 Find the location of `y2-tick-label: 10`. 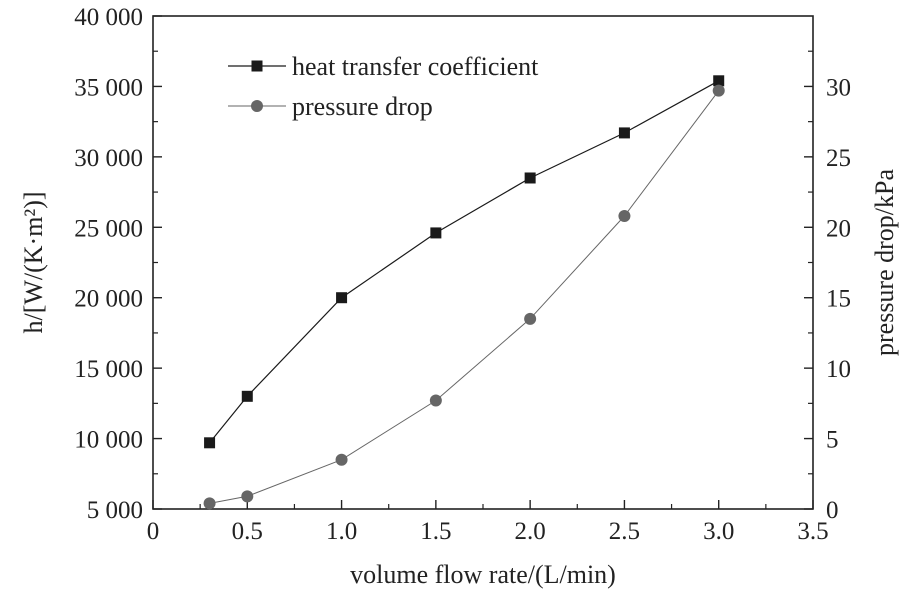

y2-tick-label: 10 is located at coordinates (838, 369).